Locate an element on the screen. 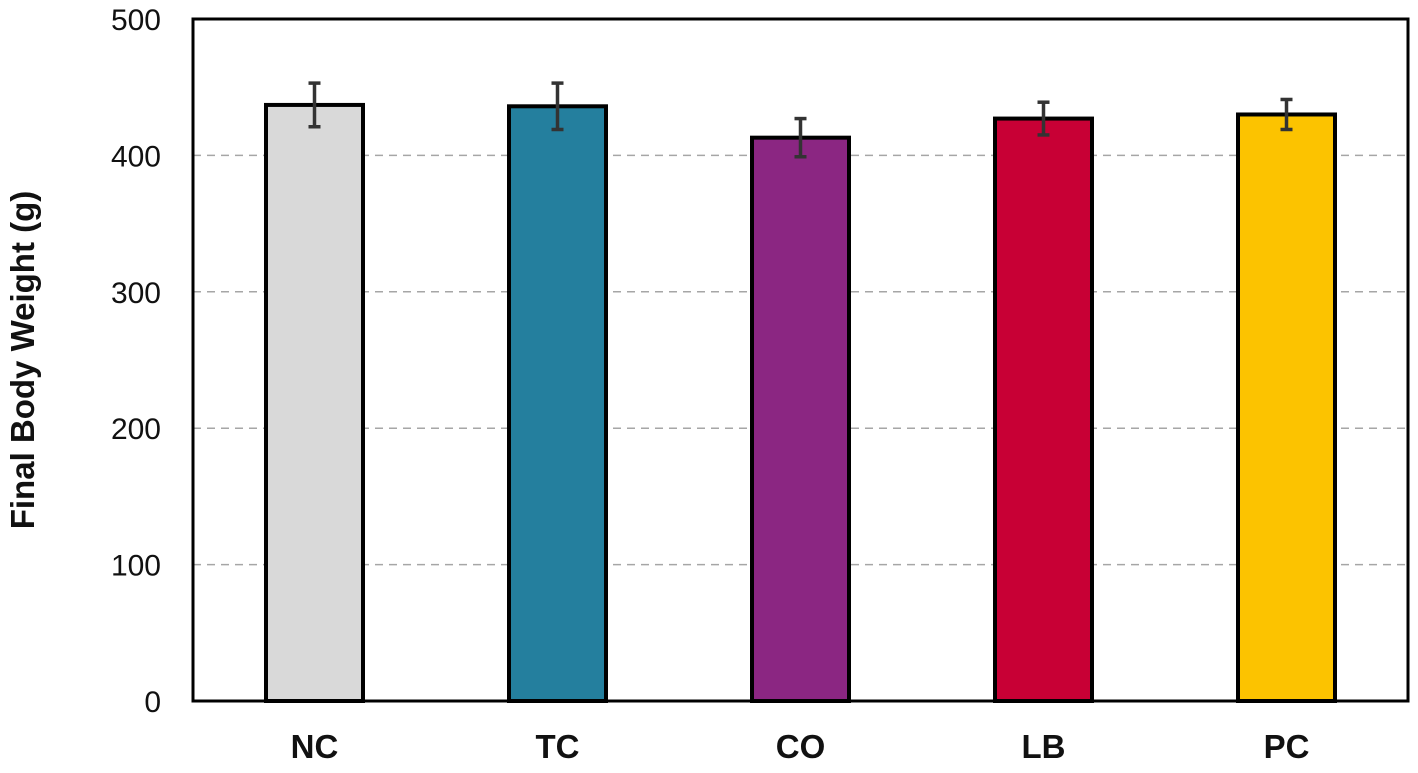 The width and height of the screenshot is (1418, 773). x-axis-categories: NC TC CO LB PC is located at coordinates (800, 746).